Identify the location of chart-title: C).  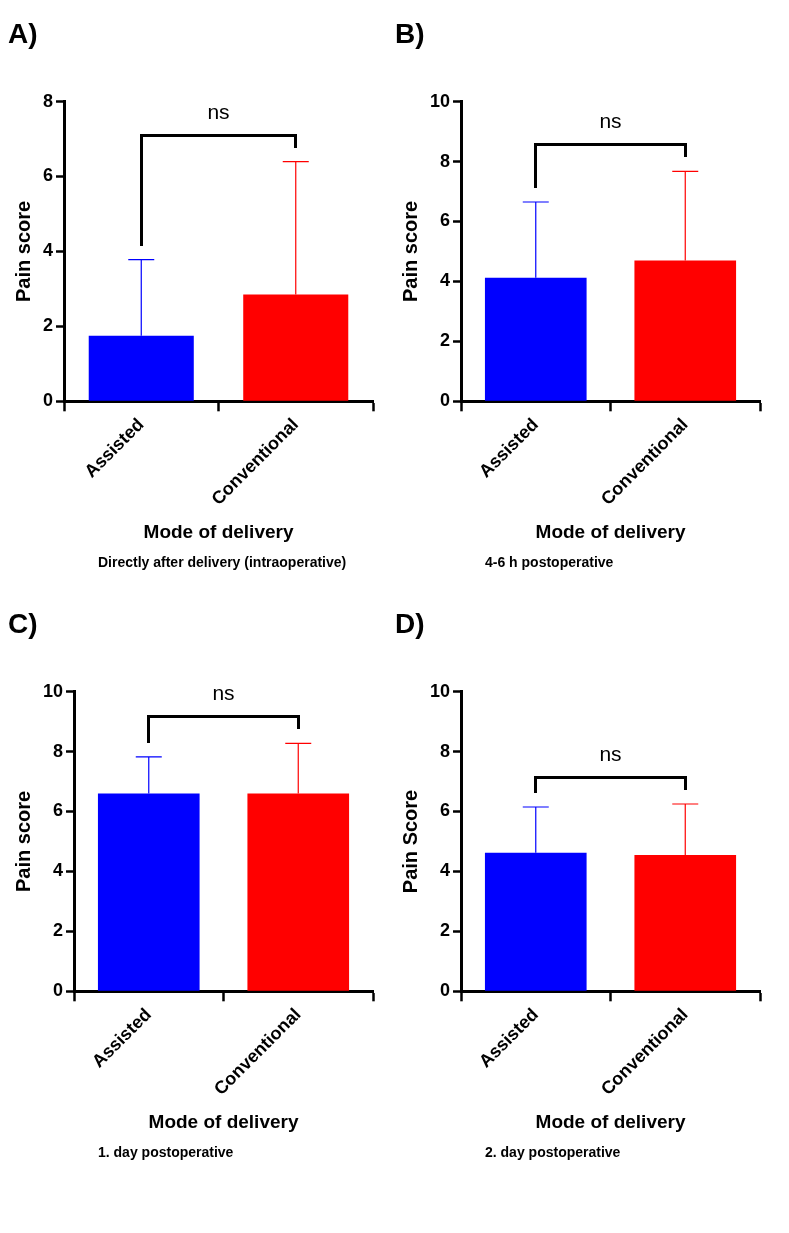
(23, 623).